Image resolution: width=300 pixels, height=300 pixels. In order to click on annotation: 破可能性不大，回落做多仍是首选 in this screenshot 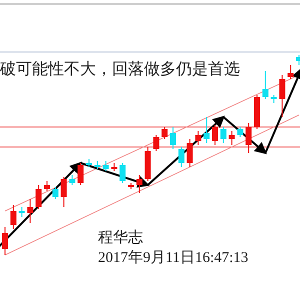, I will do `click(120, 69)`.